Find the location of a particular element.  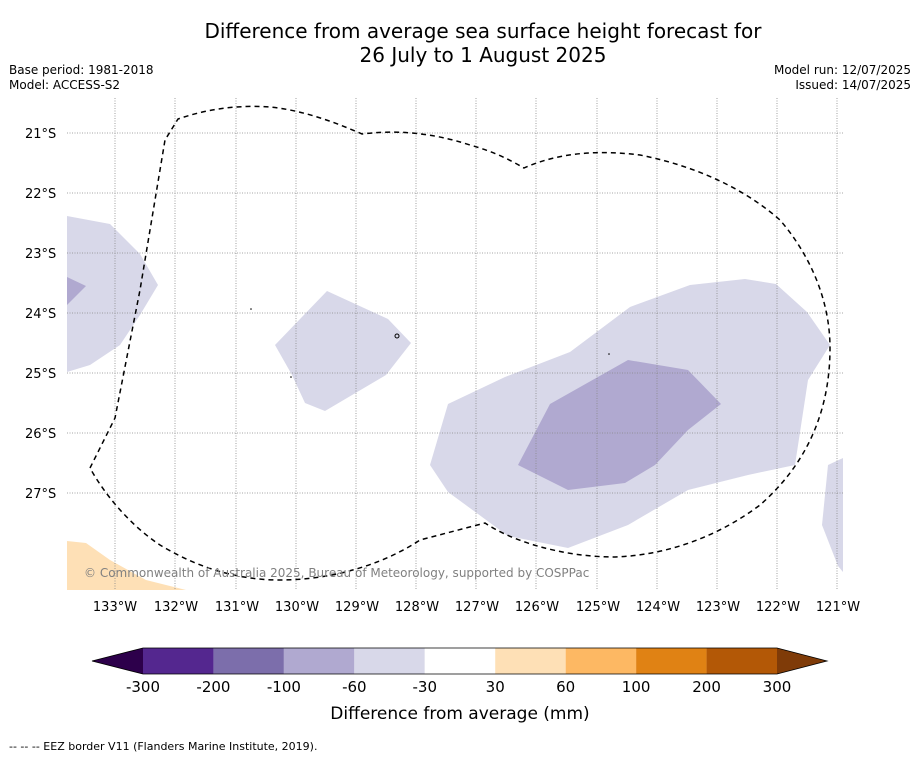

colorbar-tick-label: 100 is located at coordinates (636, 687).